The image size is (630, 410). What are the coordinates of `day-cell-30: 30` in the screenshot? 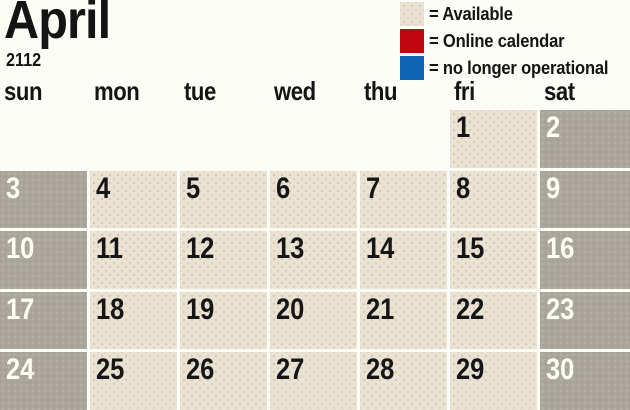 It's located at (585, 381).